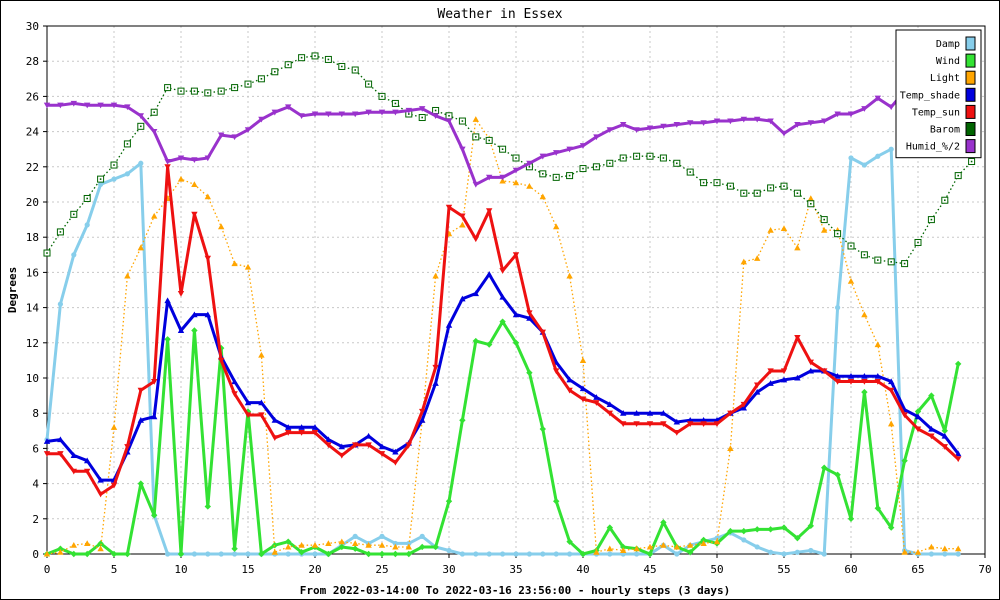  What do you see at coordinates (970, 129) in the screenshot?
I see `legend-swatch-barom` at bounding box center [970, 129].